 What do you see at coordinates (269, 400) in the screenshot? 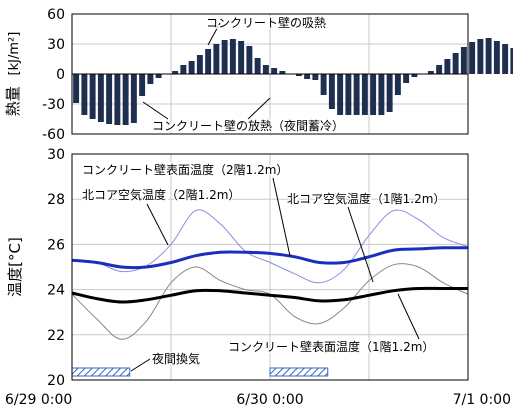
I see `temperature-x-tick-label: 6/30 0:00` at bounding box center [269, 400].